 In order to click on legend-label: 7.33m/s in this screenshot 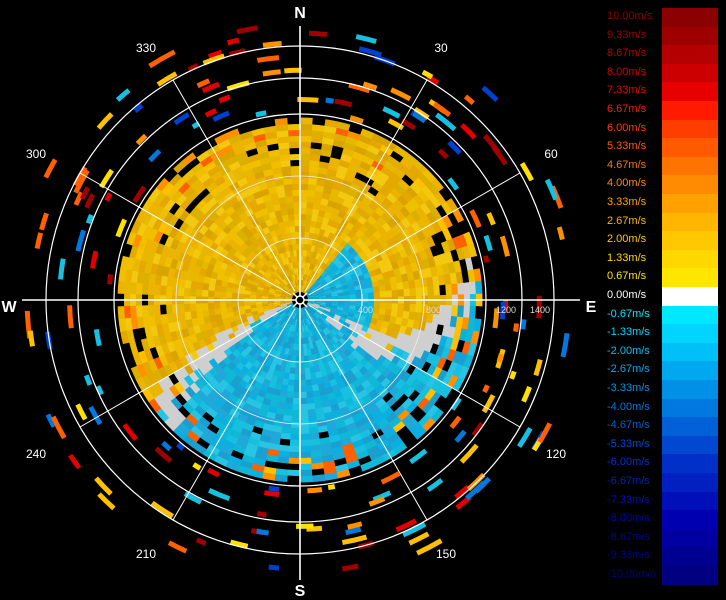, I will do `click(627, 90)`.